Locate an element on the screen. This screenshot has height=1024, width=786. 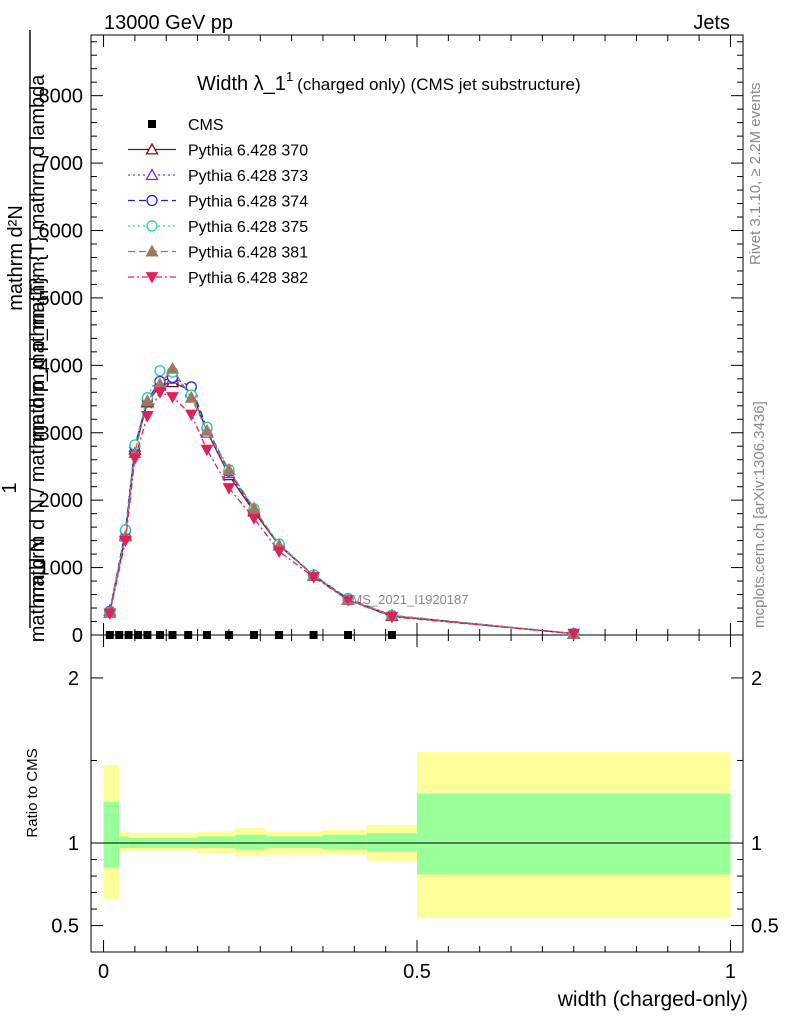
rivet-version-label: Rivet 3.1.10, ≥ 2.2M events is located at coordinates (755, 174).